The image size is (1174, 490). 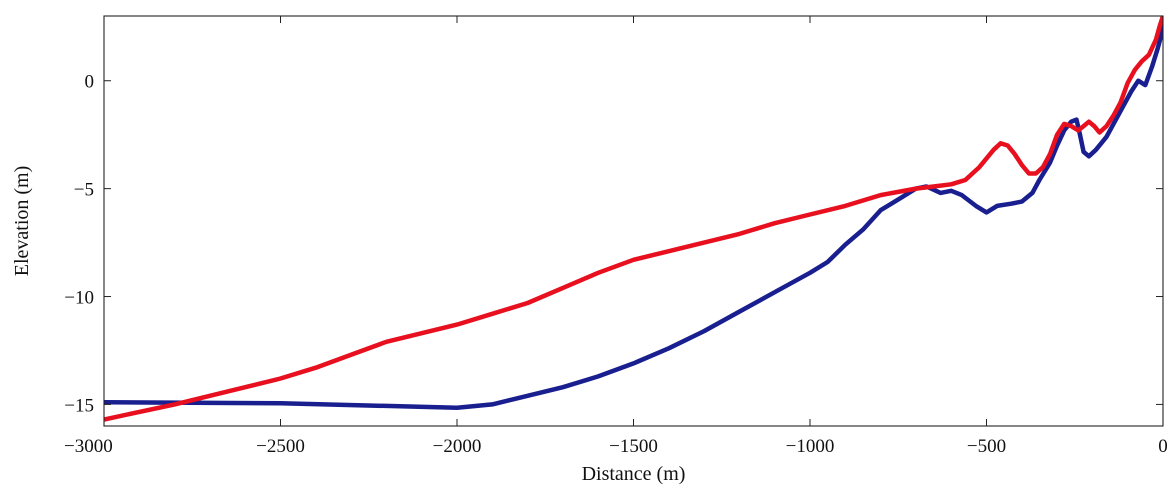 What do you see at coordinates (79, 405) in the screenshot?
I see `y-tick-label: −15` at bounding box center [79, 405].